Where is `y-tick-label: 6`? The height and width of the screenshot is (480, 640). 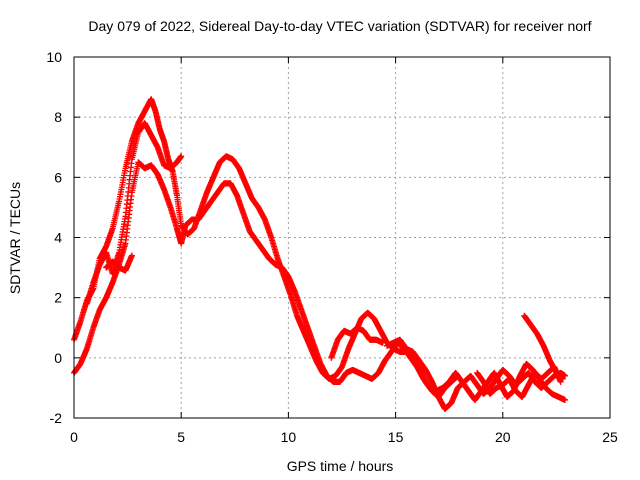
y-tick-label: 6 is located at coordinates (58, 177).